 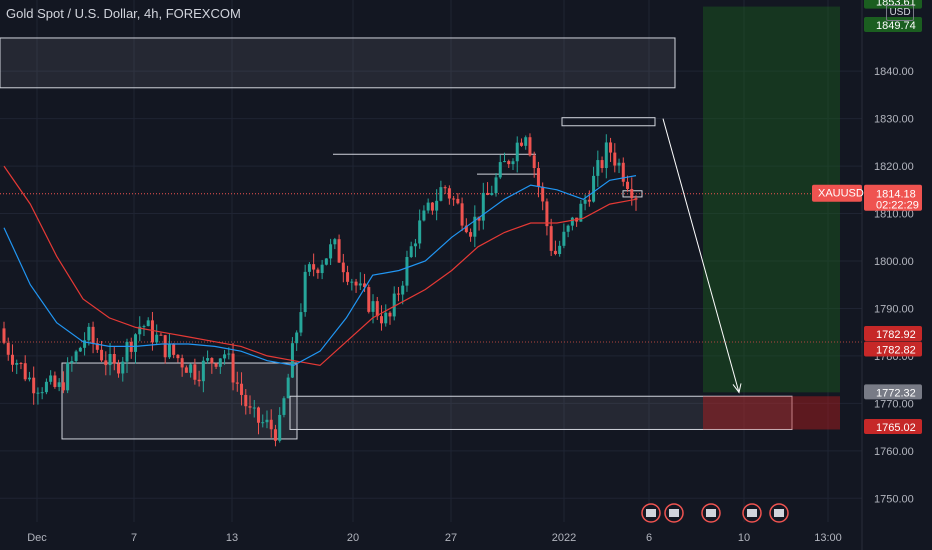 I want to click on x-tick-label: 13, so click(x=232, y=538).